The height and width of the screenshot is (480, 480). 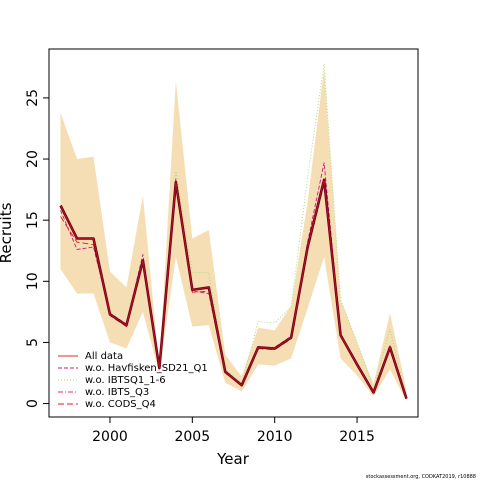 What do you see at coordinates (192, 437) in the screenshot?
I see `x-tick-label: 2005` at bounding box center [192, 437].